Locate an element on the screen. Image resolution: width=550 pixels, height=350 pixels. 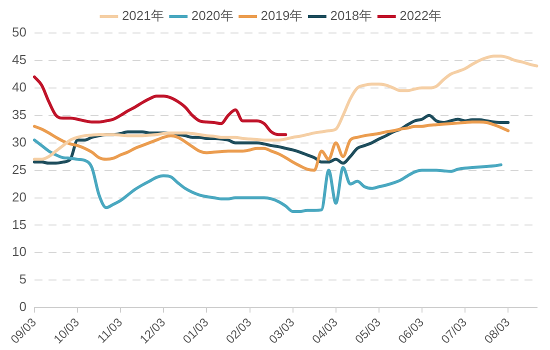
y-tick-label: 35 is located at coordinates (19, 114).